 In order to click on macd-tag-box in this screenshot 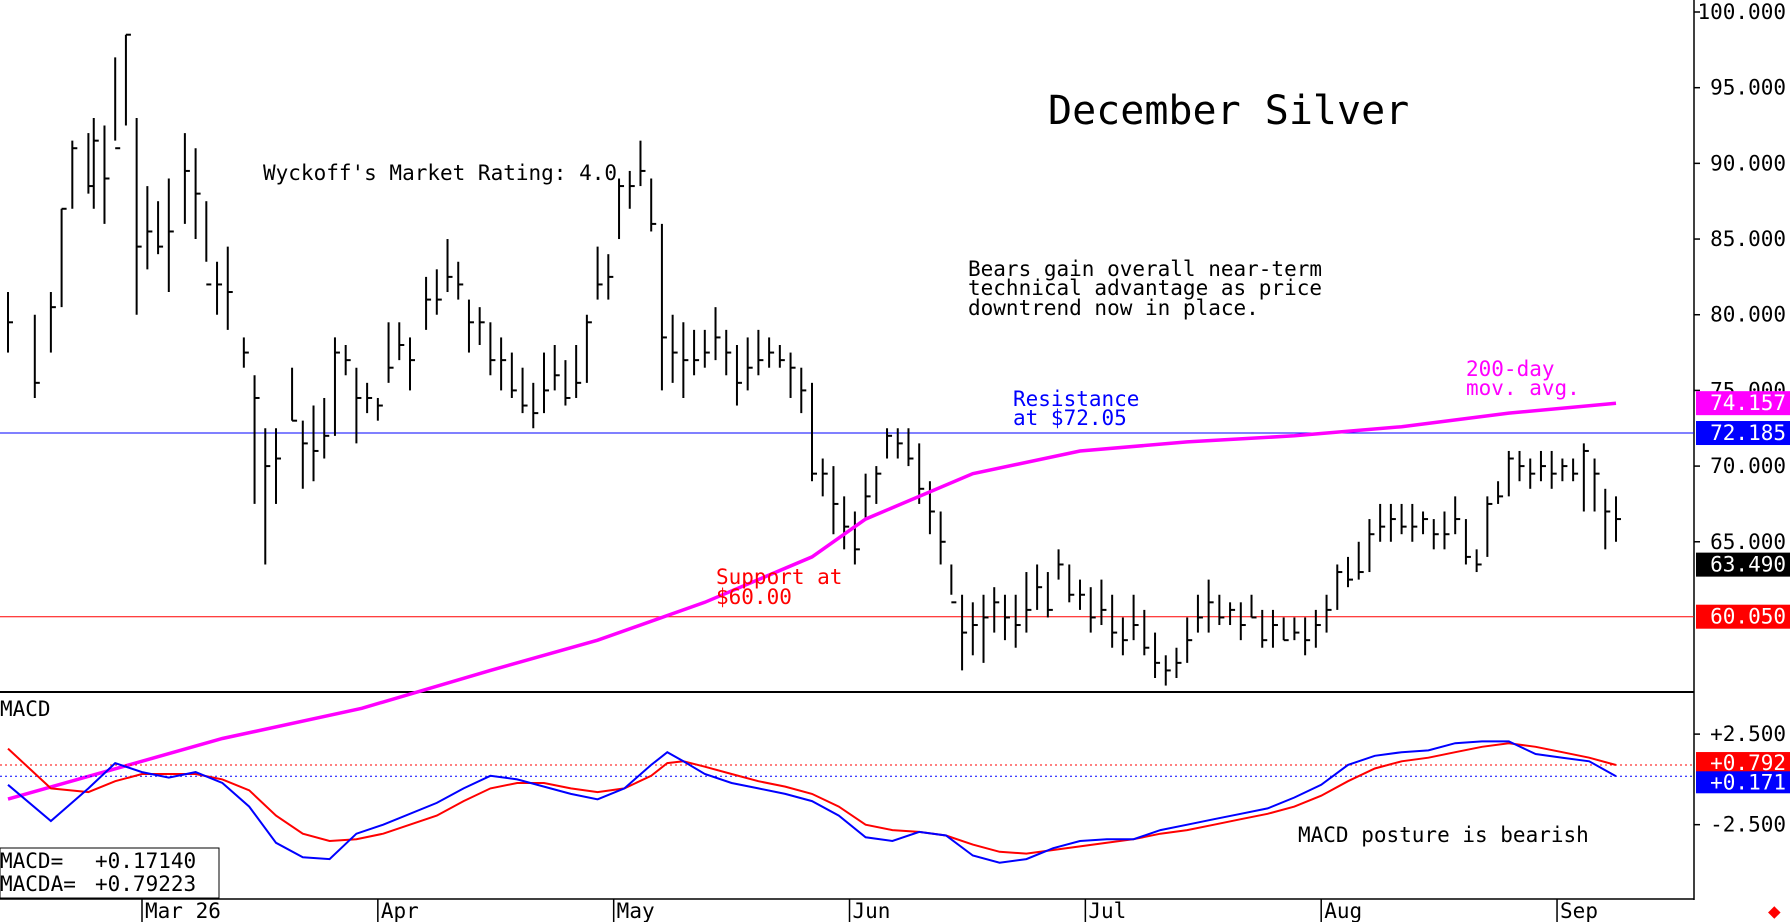, I will do `click(1743, 782)`.